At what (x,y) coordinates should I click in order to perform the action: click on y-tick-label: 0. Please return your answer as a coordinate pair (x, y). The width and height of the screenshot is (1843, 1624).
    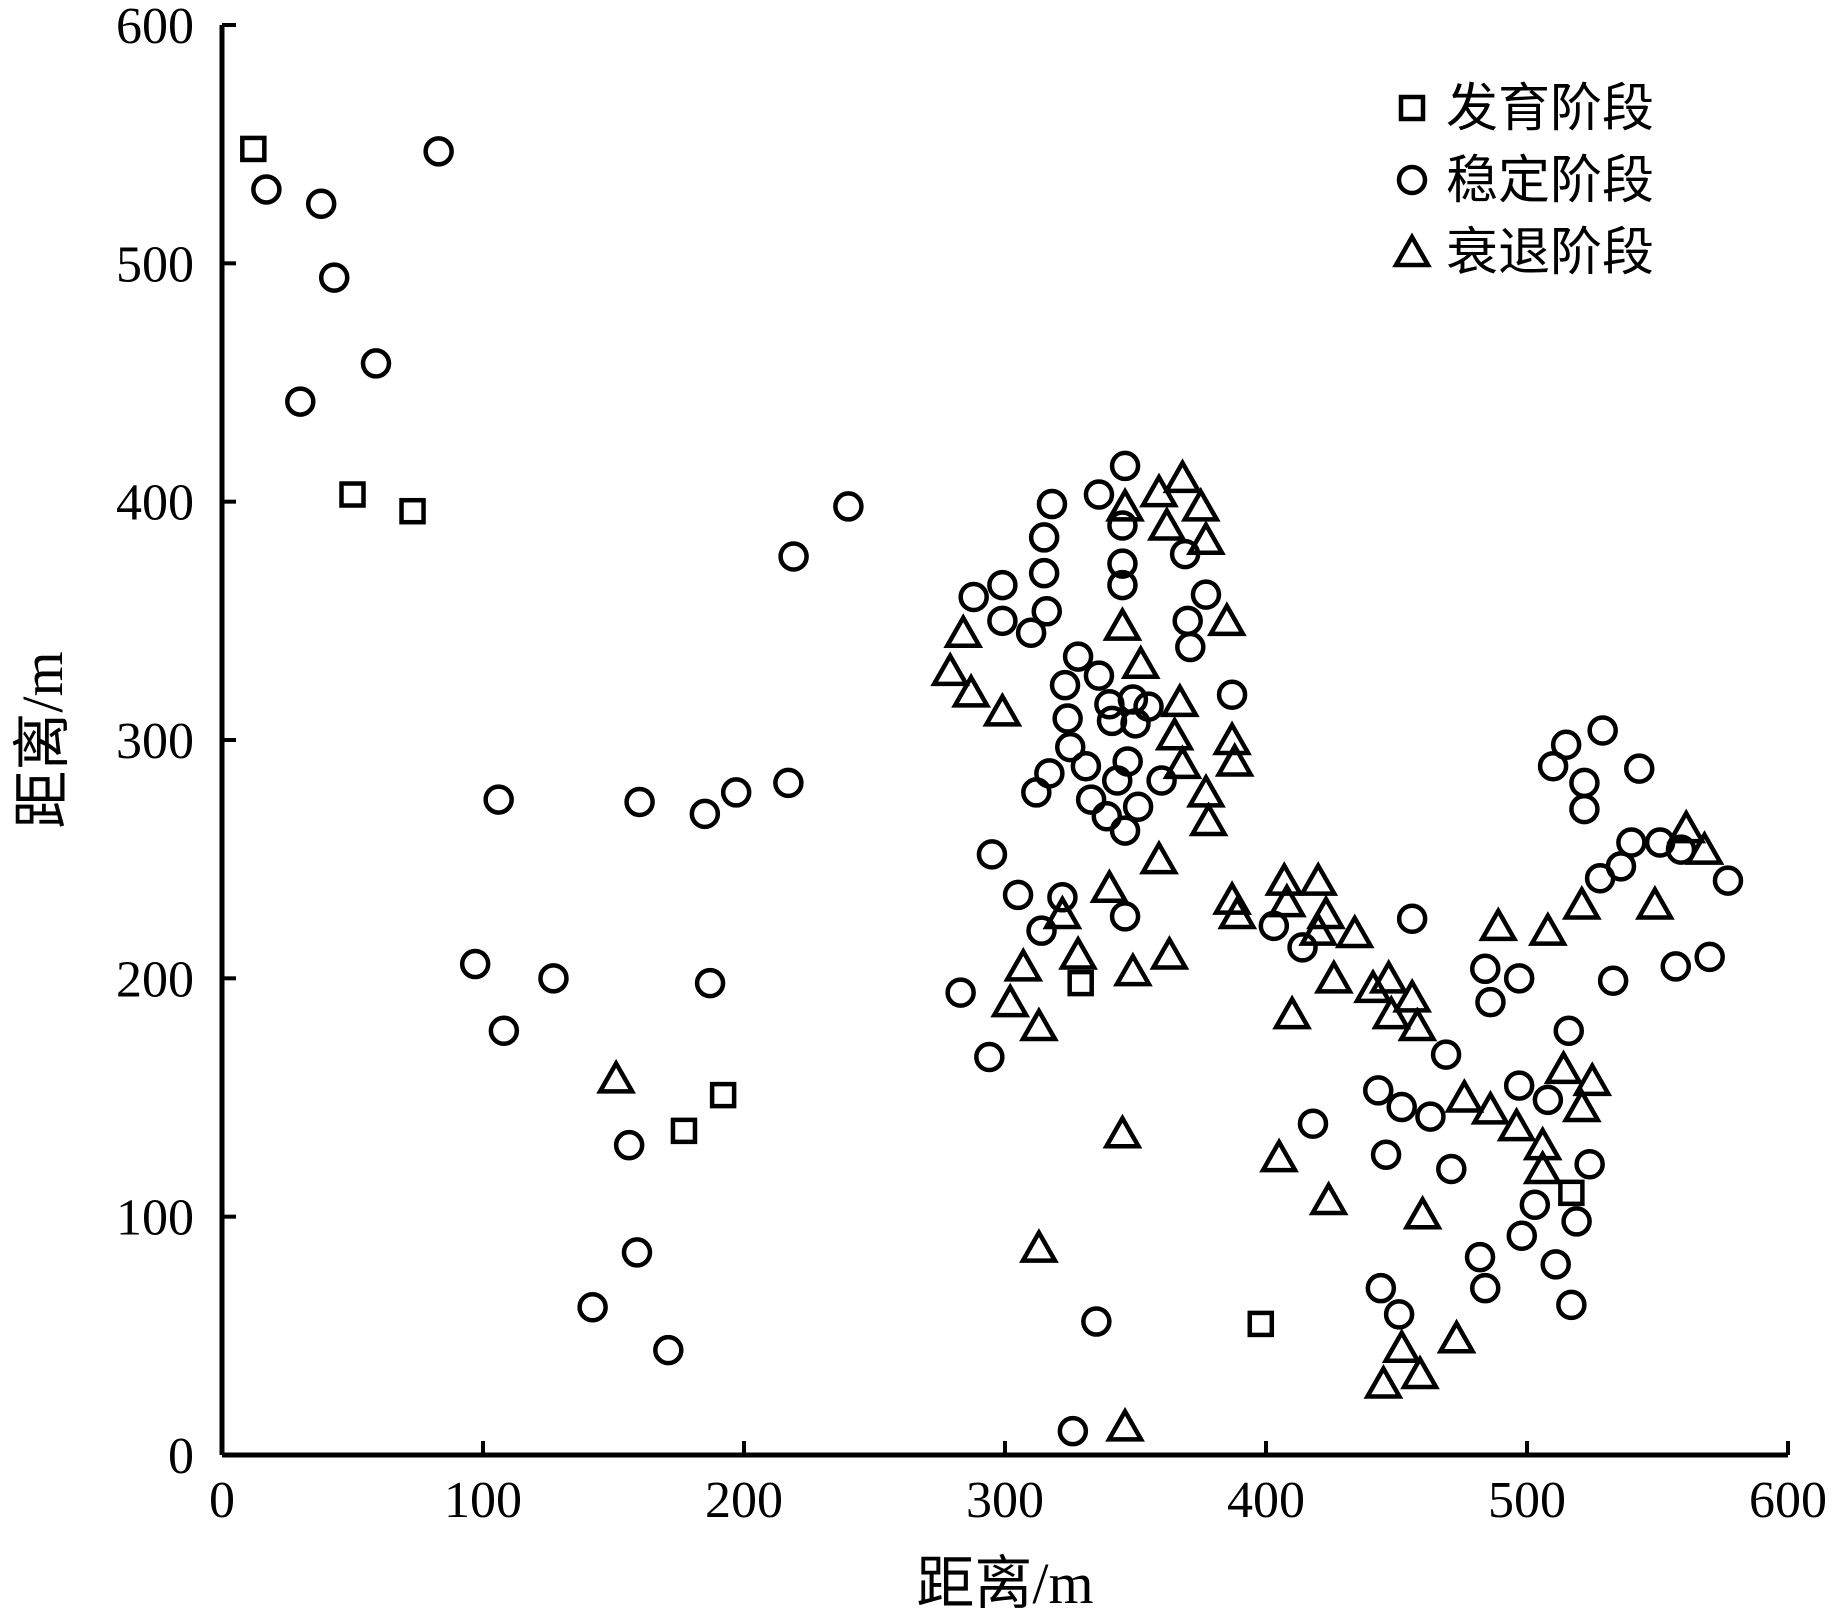
    Looking at the image, I should click on (181, 1456).